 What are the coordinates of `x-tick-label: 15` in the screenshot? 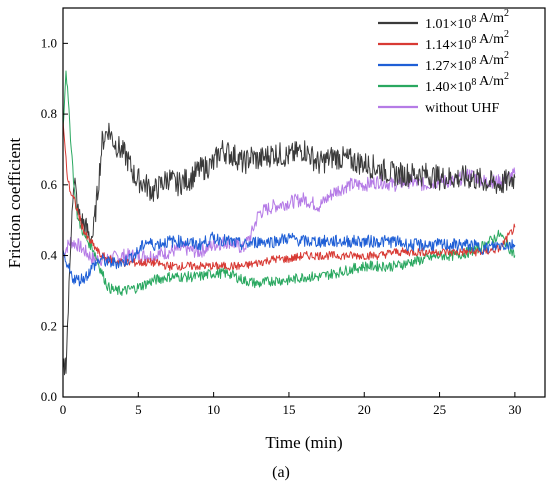 It's located at (288, 409).